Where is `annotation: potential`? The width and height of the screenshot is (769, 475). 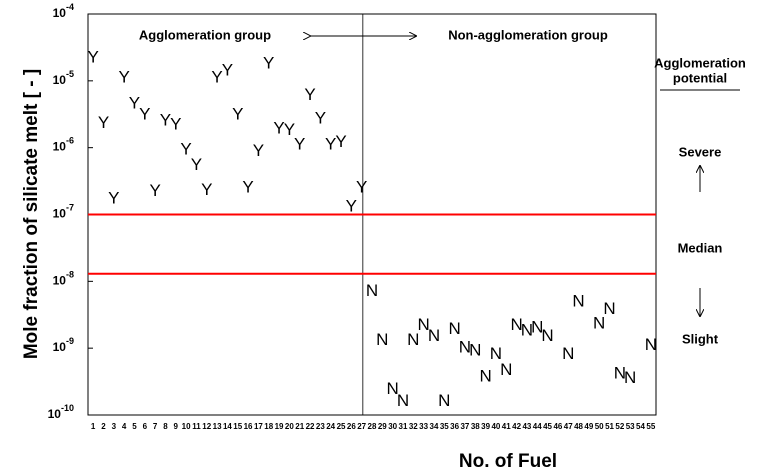
annotation: potential is located at coordinates (700, 77).